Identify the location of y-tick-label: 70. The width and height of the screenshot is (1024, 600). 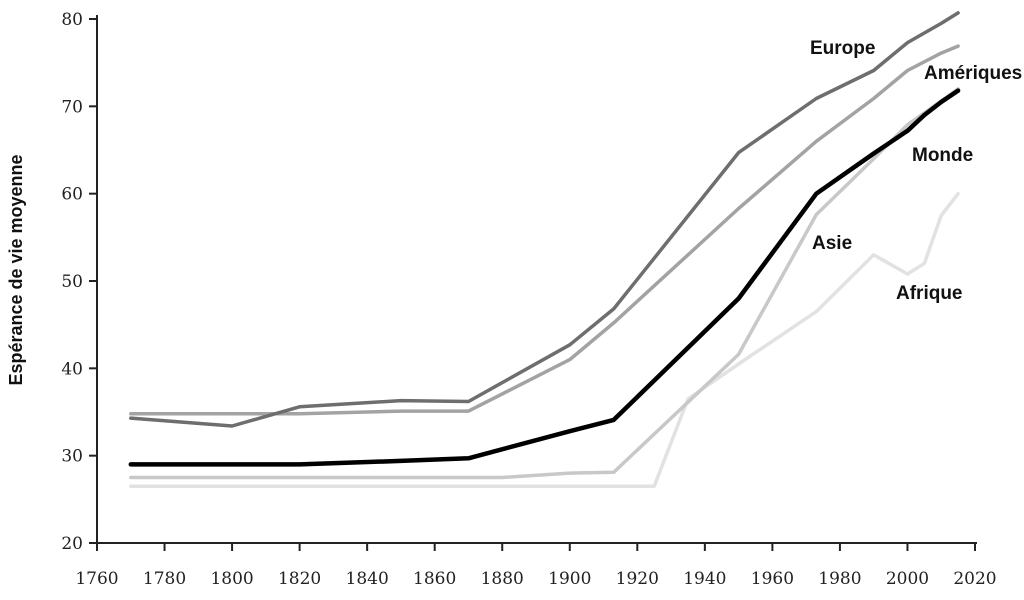
(72, 107).